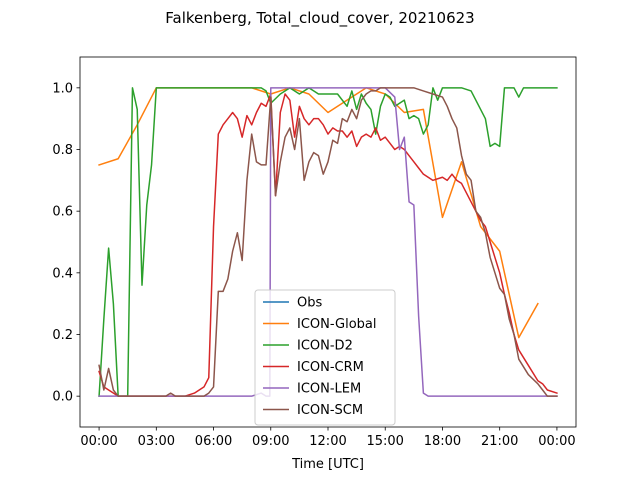 This screenshot has width=640, height=480. I want to click on x-tick-label: 03:00, so click(156, 441).